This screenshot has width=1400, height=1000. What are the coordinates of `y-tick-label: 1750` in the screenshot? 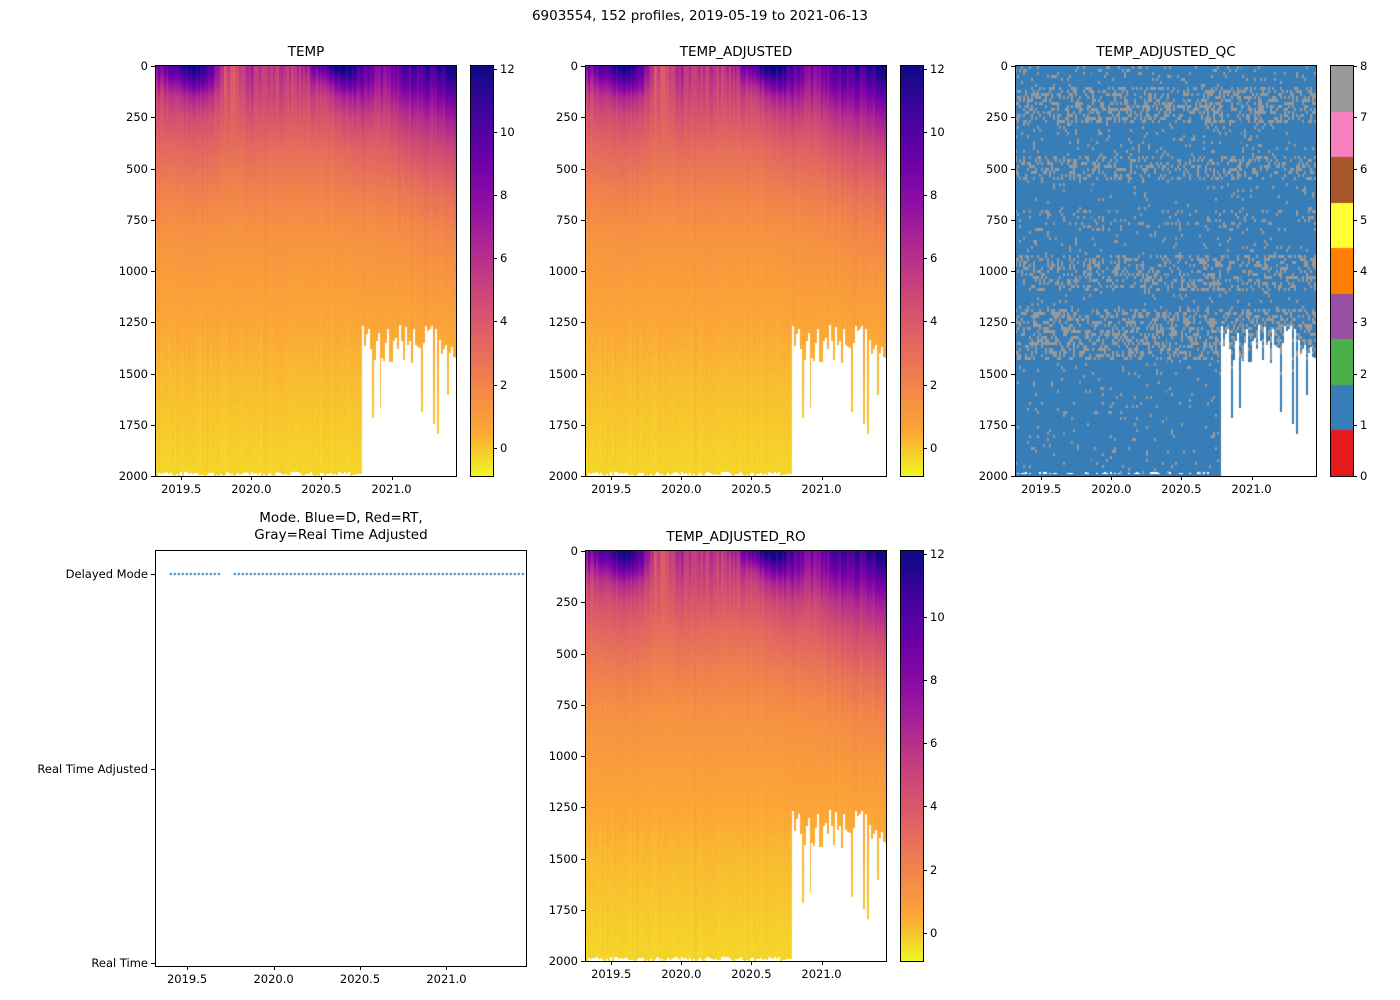 It's located at (563, 909).